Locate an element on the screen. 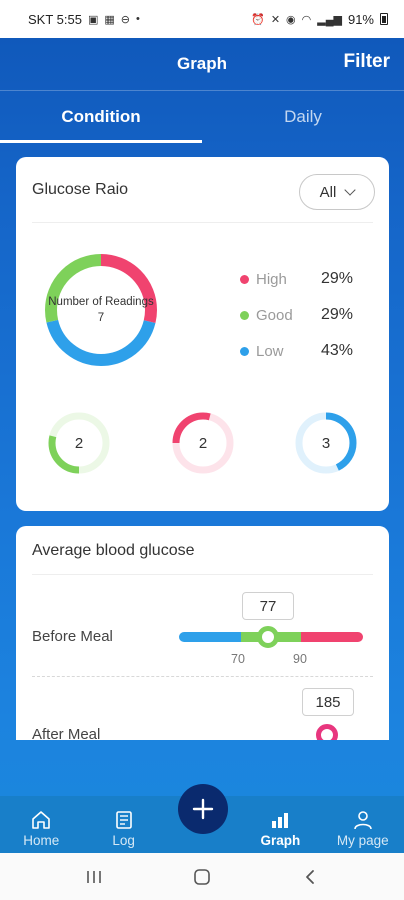 The image size is (404, 900). low-count: 3 is located at coordinates (326, 443).